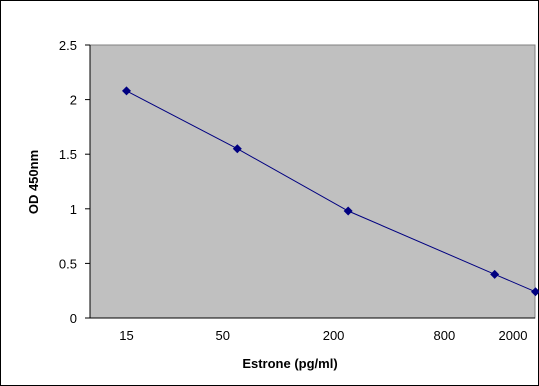 The height and width of the screenshot is (386, 539). Describe the element at coordinates (68, 45) in the screenshot. I see `y-tick-label: 2.5` at that location.